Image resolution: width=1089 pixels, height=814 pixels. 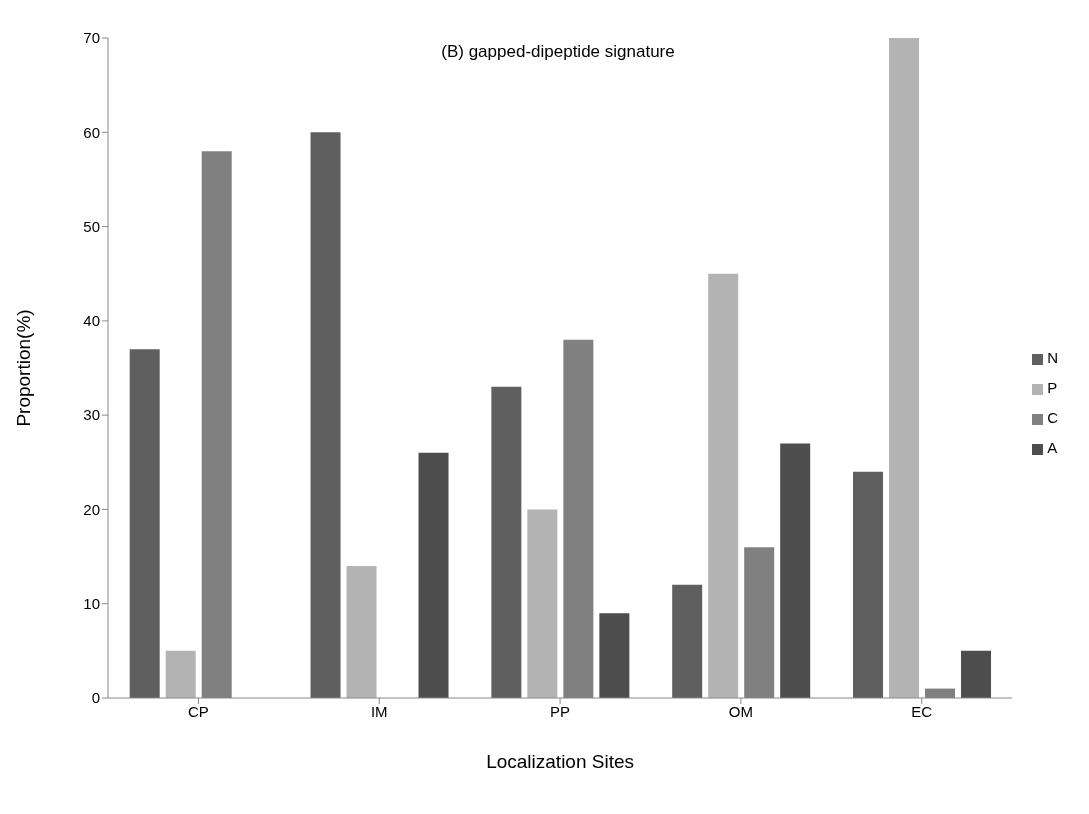 What do you see at coordinates (1052, 387) in the screenshot?
I see `legend-label: P` at bounding box center [1052, 387].